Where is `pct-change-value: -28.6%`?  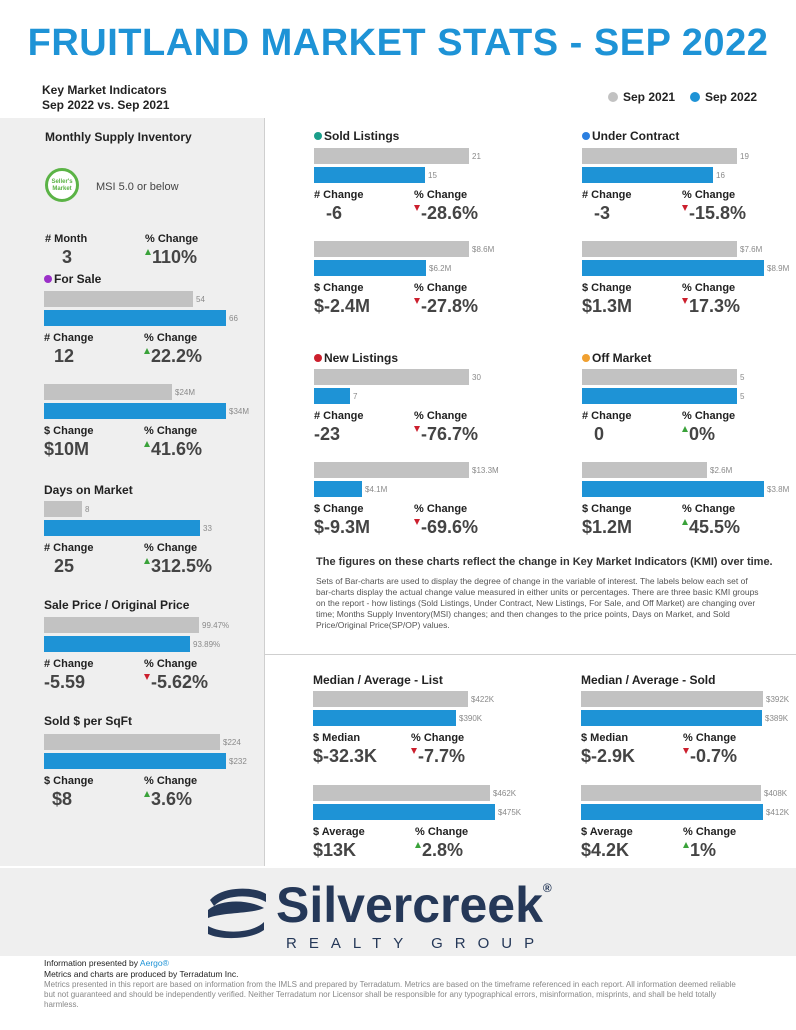
pct-change-value: -28.6% is located at coordinates (446, 213).